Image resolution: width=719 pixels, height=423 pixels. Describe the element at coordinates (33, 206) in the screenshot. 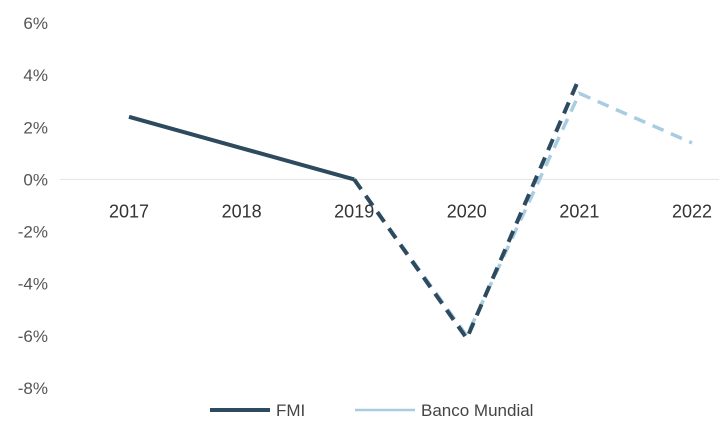

I see `y-axis-ticks: 6% 4% 2% 0% -2% -4% -6% -8%` at that location.